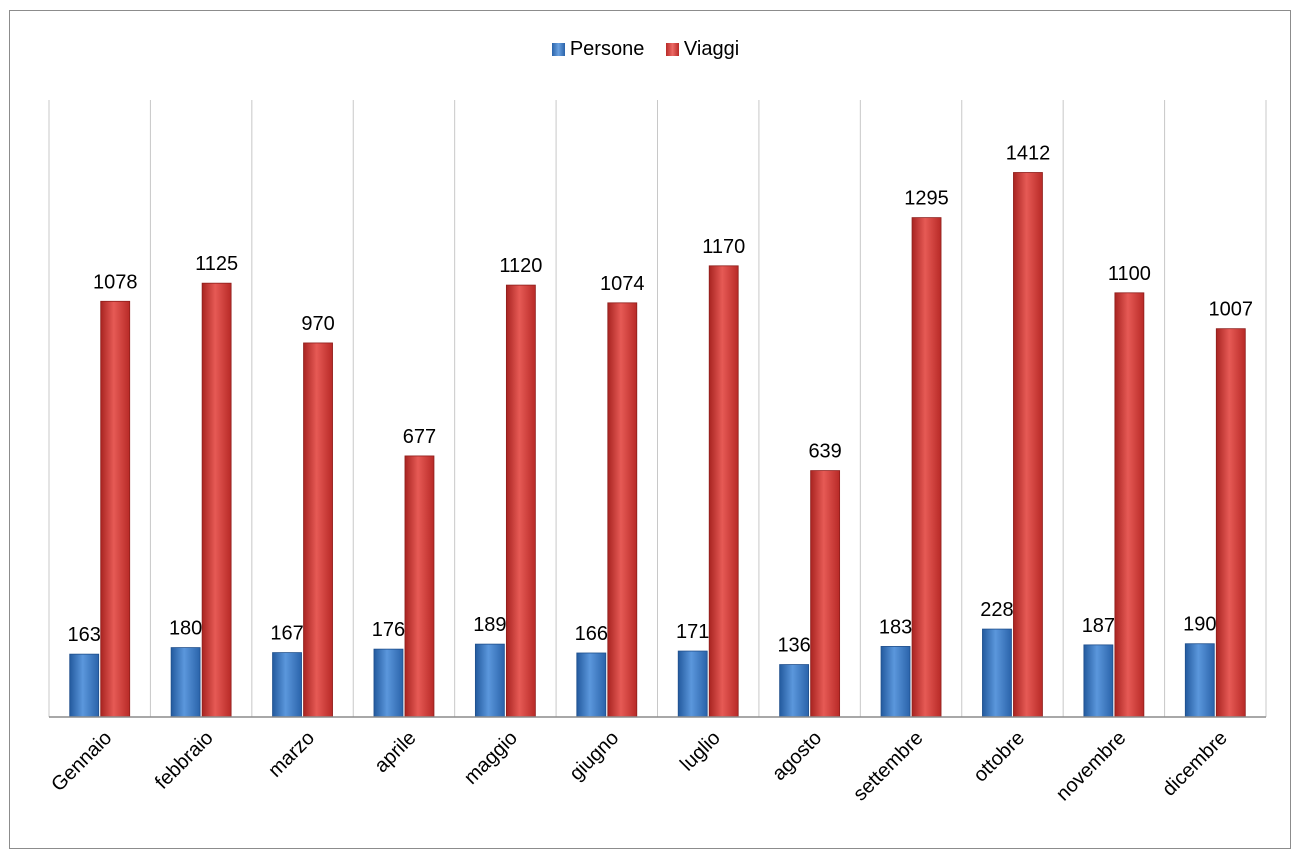  What do you see at coordinates (84, 685) in the screenshot?
I see `bar-persone-gennaio` at bounding box center [84, 685].